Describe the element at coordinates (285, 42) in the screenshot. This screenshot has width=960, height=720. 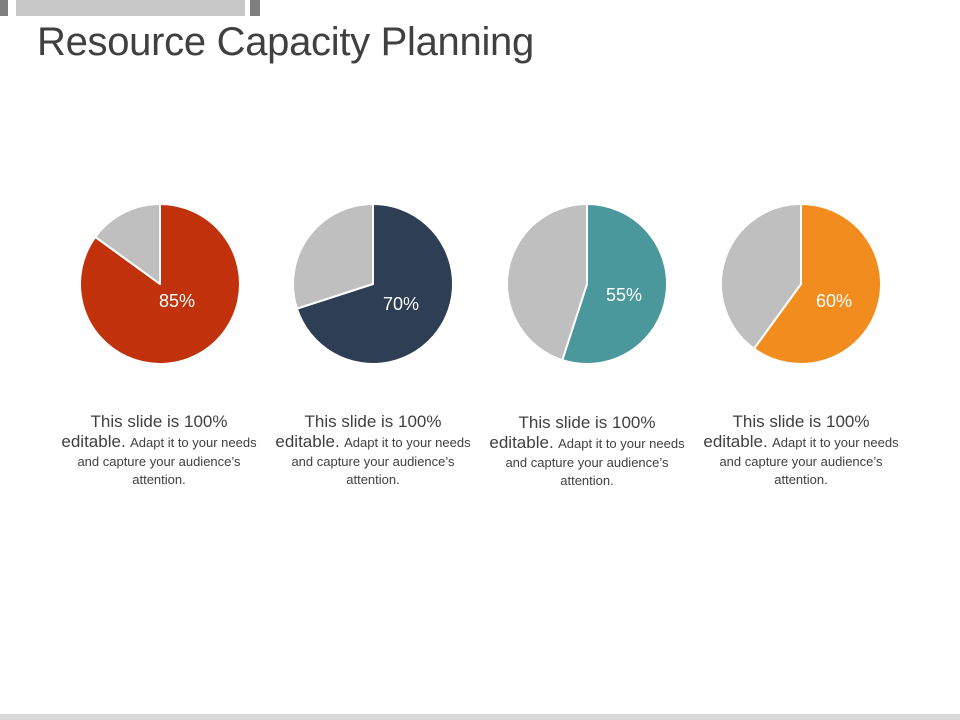
I see `slide-title: Resource Capacity Planning` at that location.